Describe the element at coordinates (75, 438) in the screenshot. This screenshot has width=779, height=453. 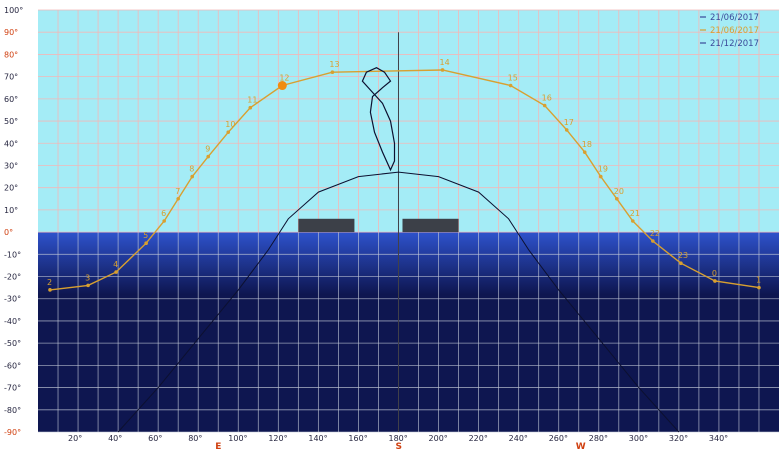
I see `x-tick-label: 20°` at that location.